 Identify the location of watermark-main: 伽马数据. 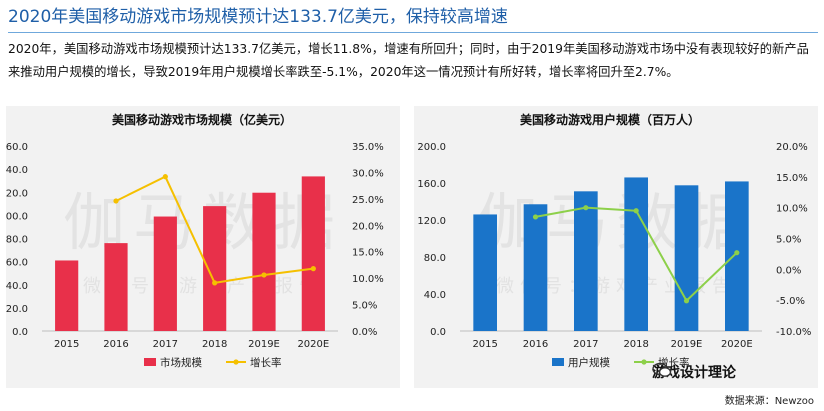
(616, 222).